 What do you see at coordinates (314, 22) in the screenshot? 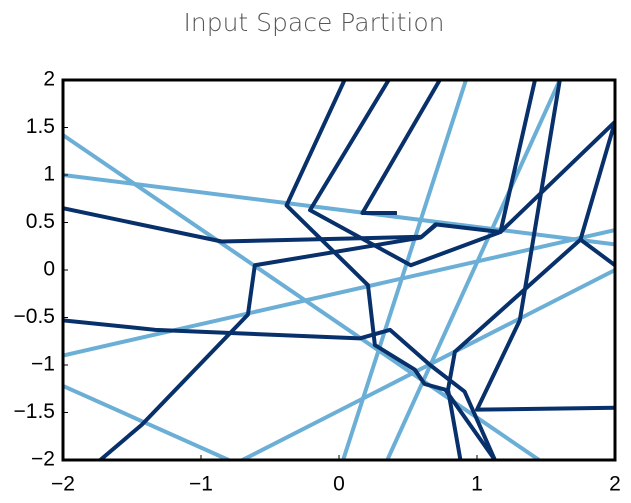
I see `chart-title: Input Space Partition` at bounding box center [314, 22].